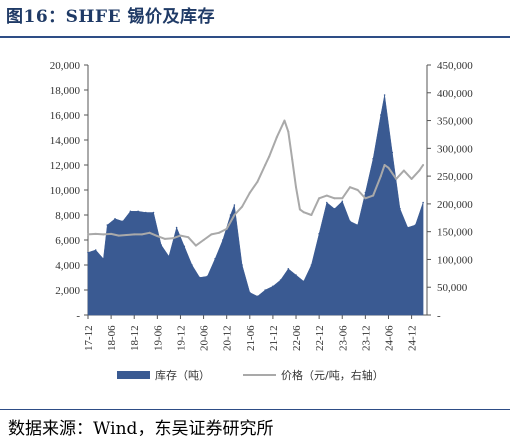  I want to click on legend-label-inventory: 库存（吨）, so click(182, 375).